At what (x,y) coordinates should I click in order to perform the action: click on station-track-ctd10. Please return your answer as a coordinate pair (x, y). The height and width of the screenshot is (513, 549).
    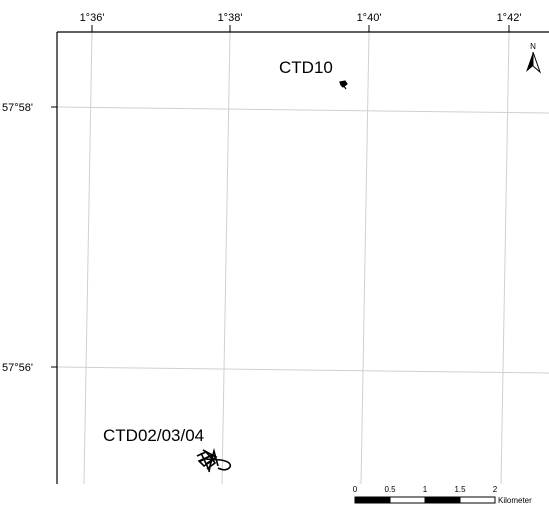
    Looking at the image, I should click on (343, 85).